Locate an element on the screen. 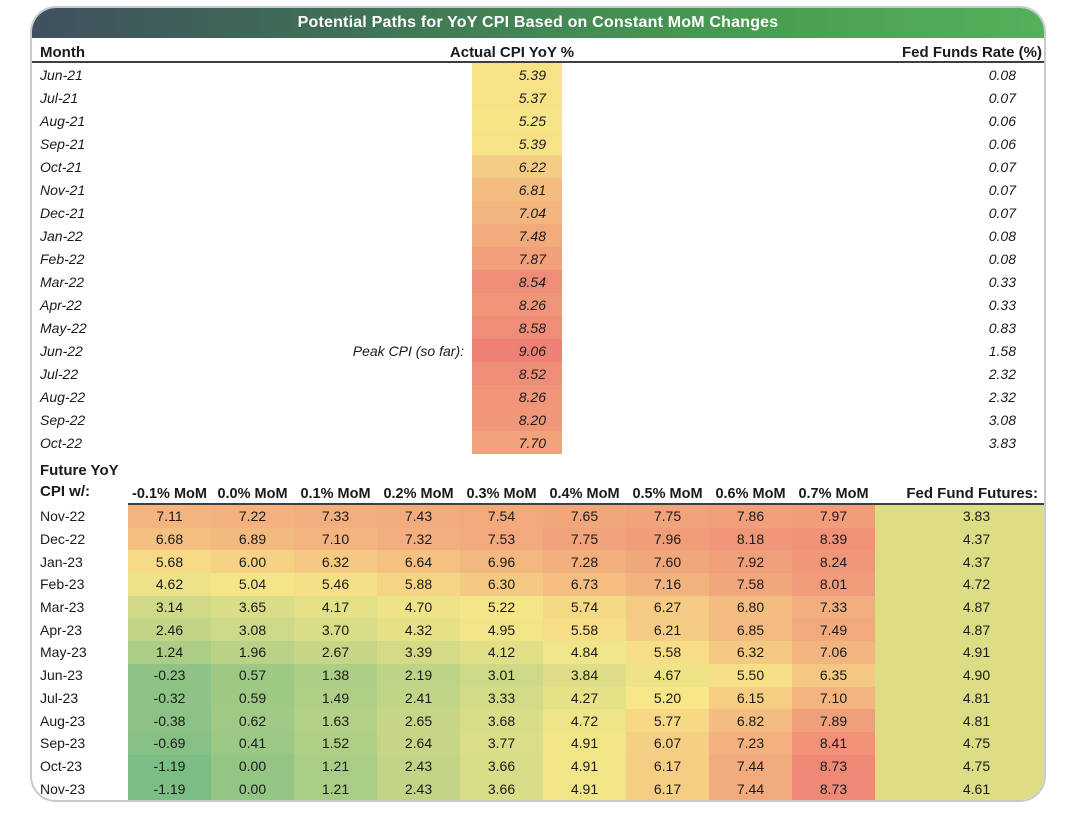 The width and height of the screenshot is (1080, 814). heatmap-cell: 7.65 is located at coordinates (584, 516).